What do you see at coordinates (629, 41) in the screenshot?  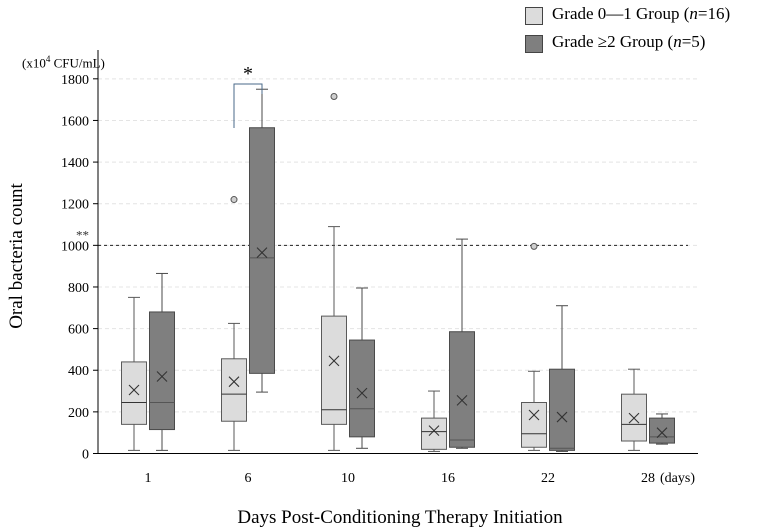 I see `legend-label-grade-2: Grade ≥2 Group (n=5)` at bounding box center [629, 41].